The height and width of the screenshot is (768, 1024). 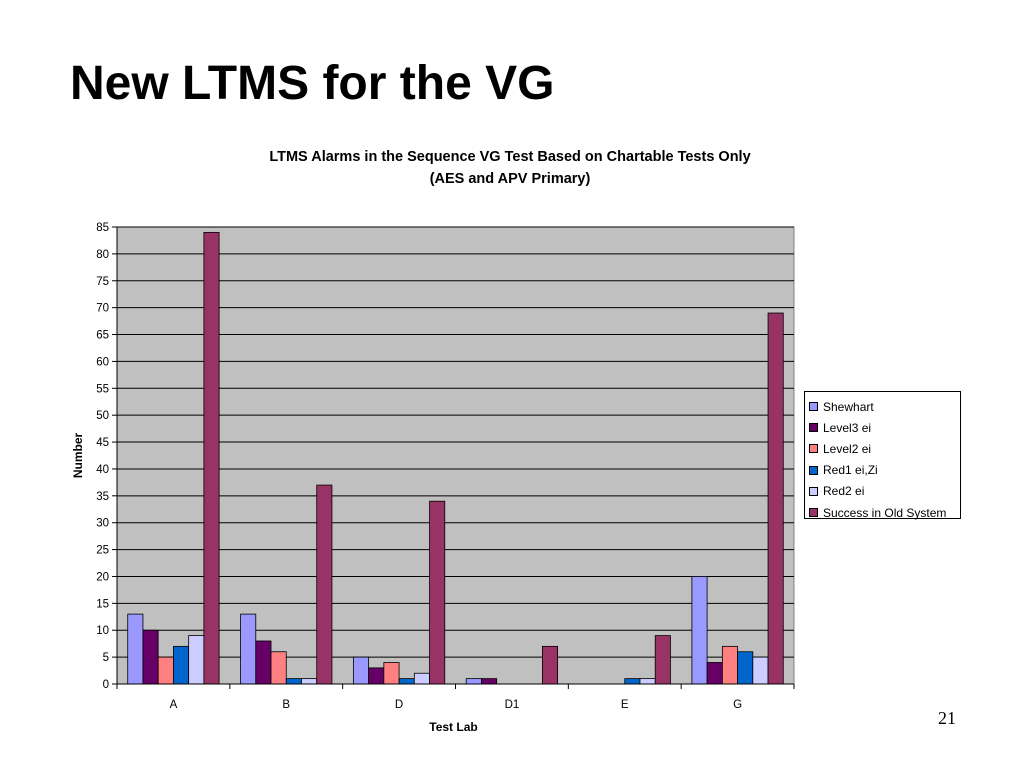 I want to click on y-tick-label: 5, so click(x=106, y=658).